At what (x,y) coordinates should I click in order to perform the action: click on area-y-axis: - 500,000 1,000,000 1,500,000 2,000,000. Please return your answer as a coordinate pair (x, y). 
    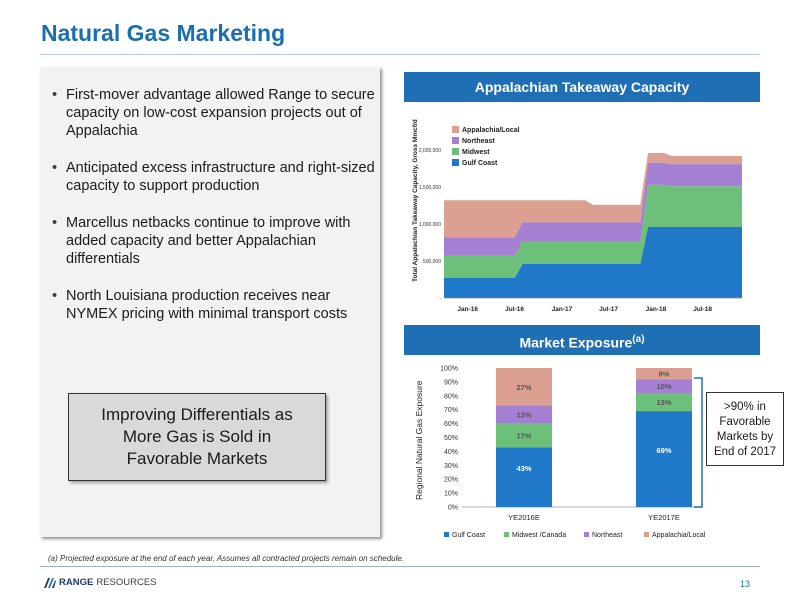
    Looking at the image, I should click on (580, 225).